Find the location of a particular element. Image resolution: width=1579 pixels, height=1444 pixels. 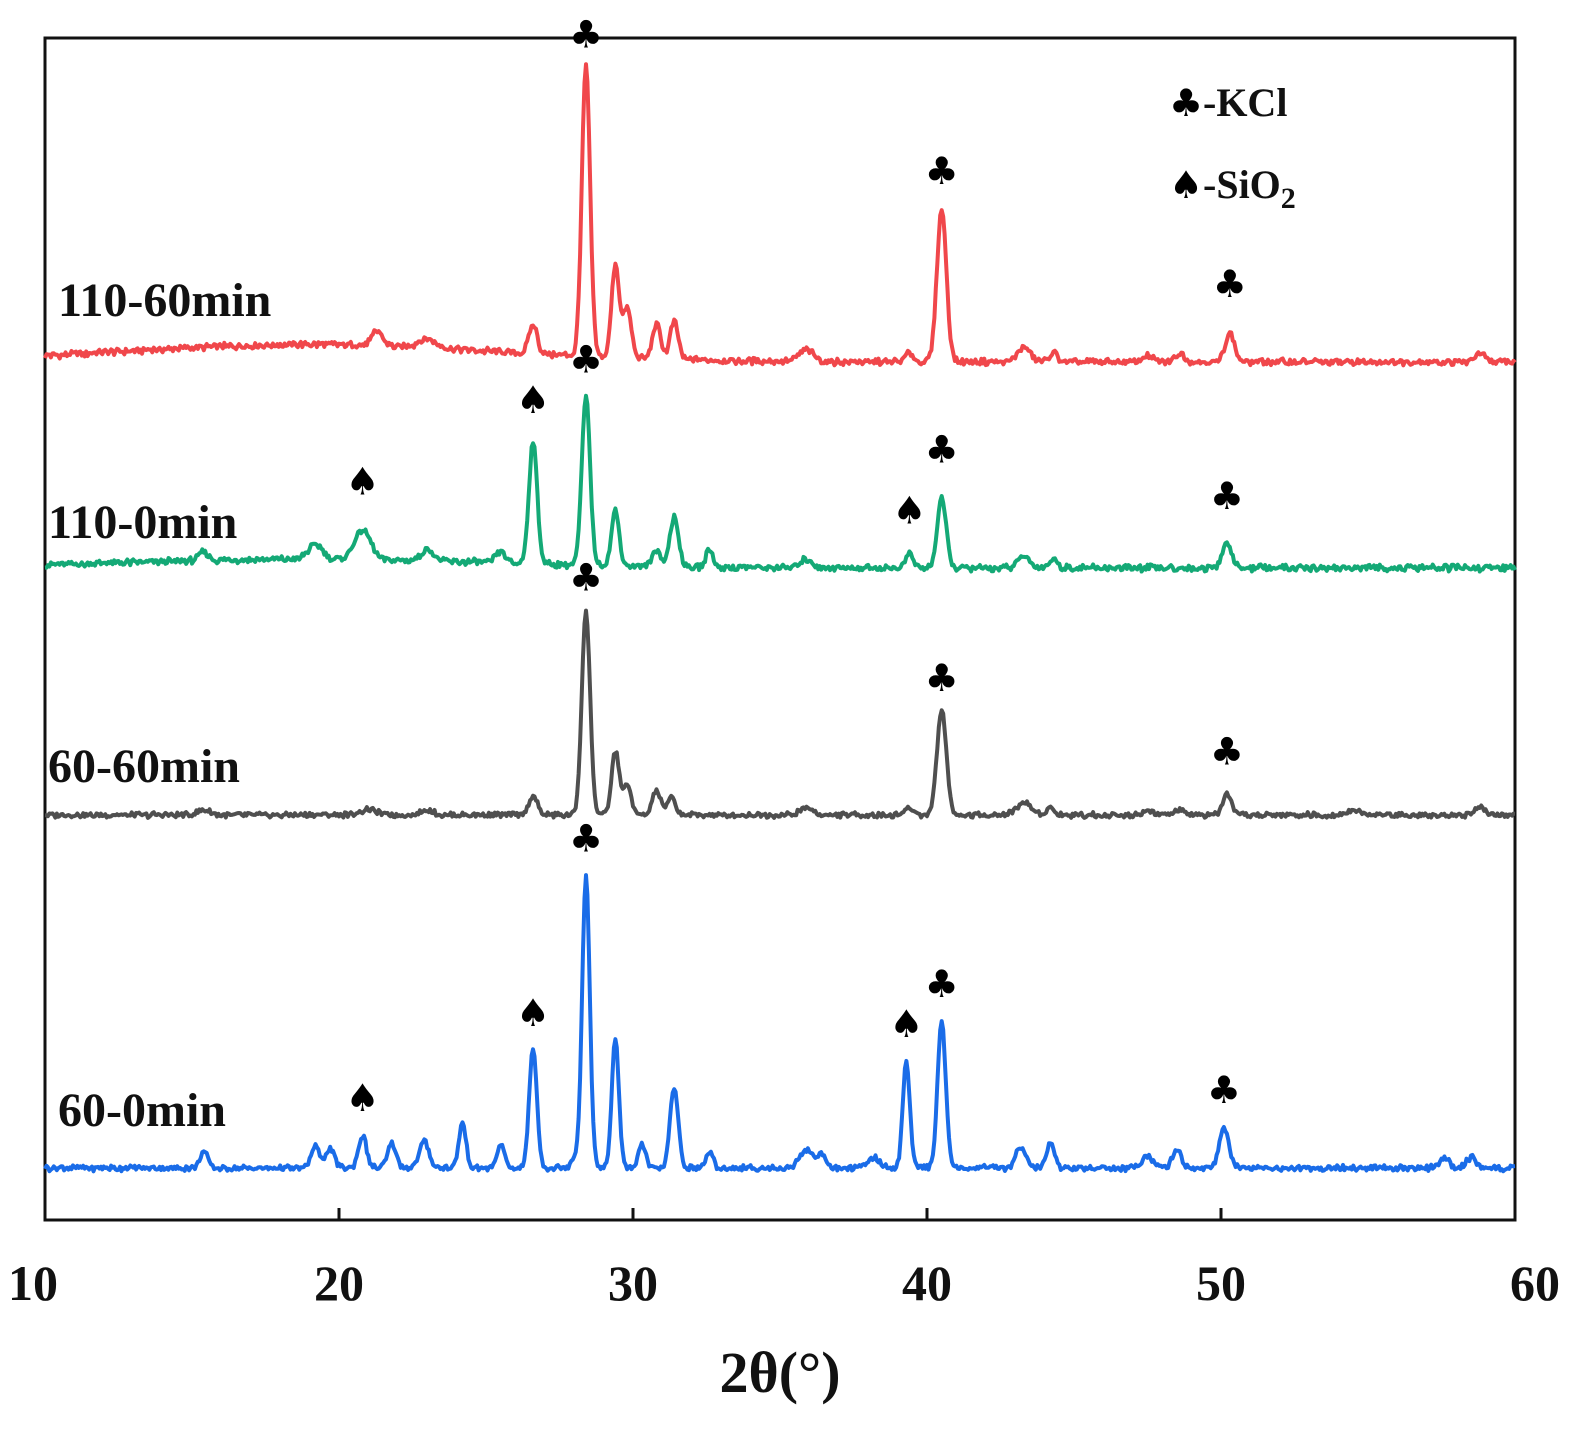

kcl-marker-110-60min-1: ♣ is located at coordinates (942, 171).